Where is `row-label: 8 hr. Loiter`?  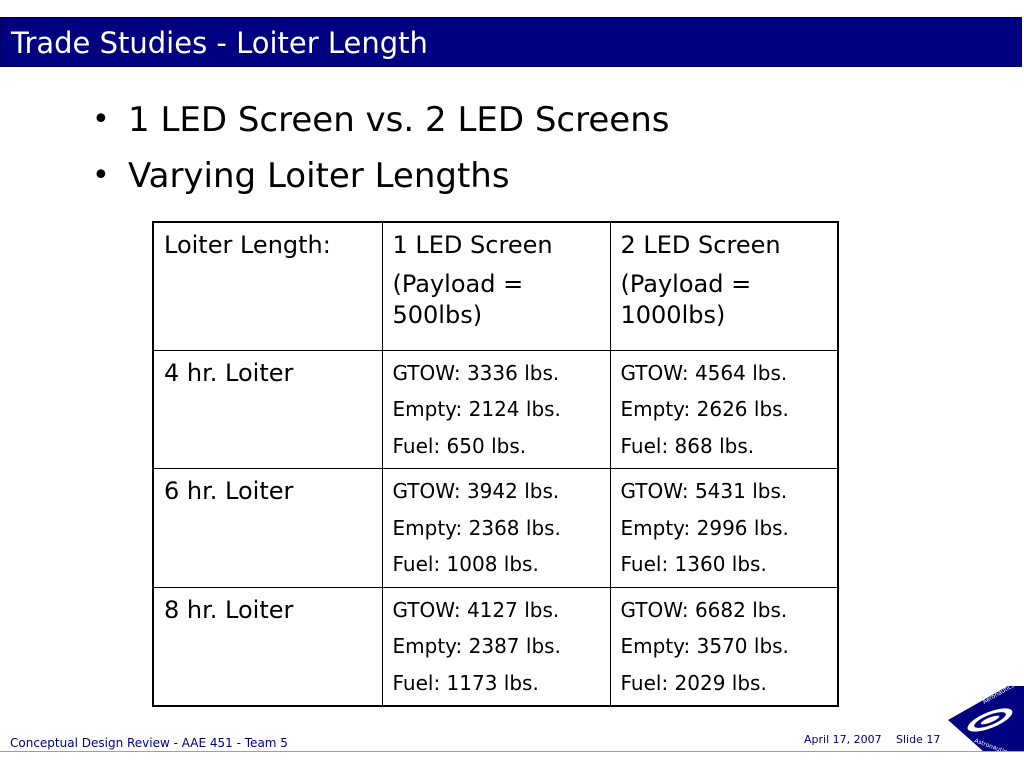 row-label: 8 hr. Loiter is located at coordinates (229, 609).